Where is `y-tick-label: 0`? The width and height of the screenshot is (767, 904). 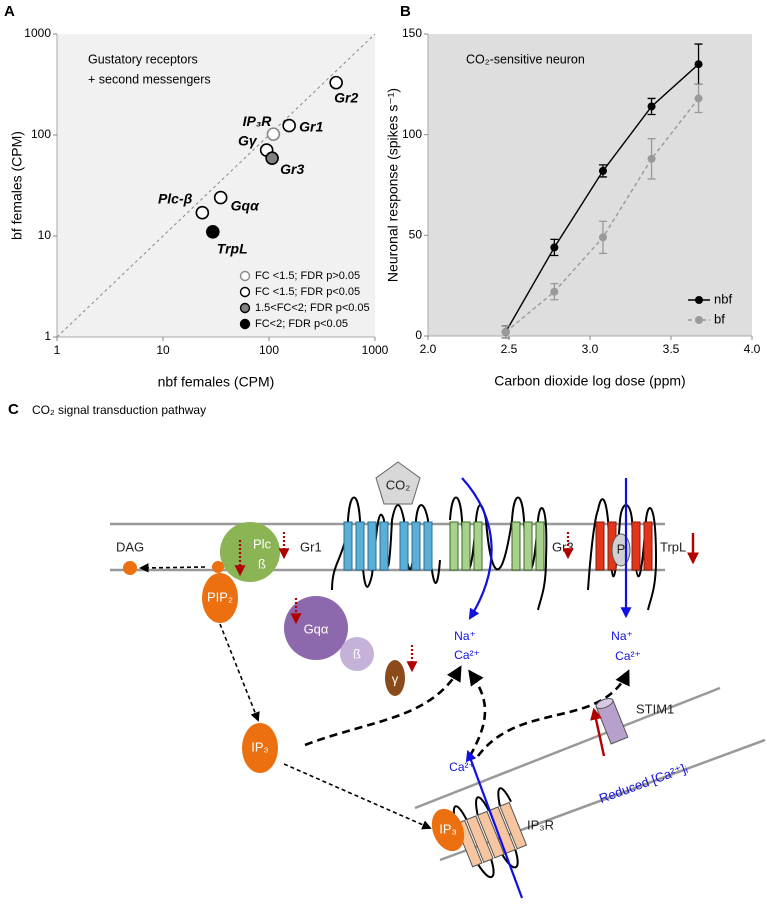
y-tick-label: 0 is located at coordinates (418, 335).